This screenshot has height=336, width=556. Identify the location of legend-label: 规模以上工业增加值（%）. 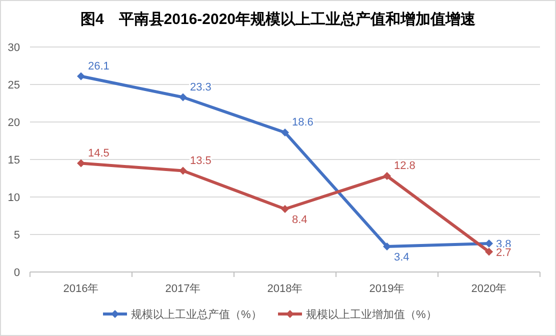
(371, 314).